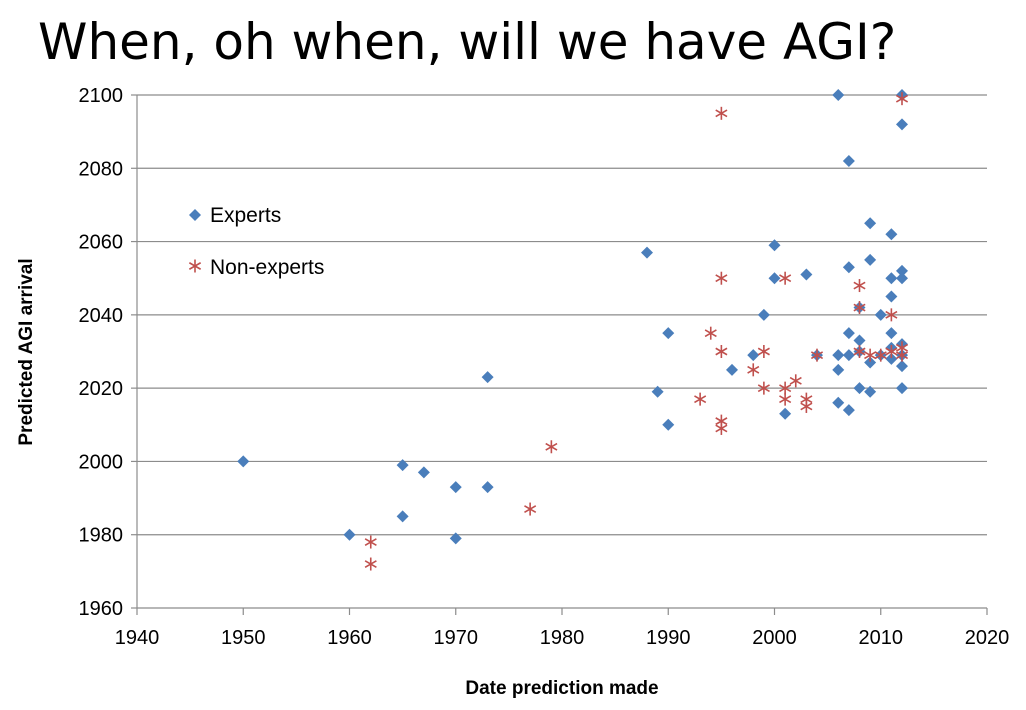 The height and width of the screenshot is (710, 1026). What do you see at coordinates (101, 169) in the screenshot?
I see `y-tick-label: 2080` at bounding box center [101, 169].